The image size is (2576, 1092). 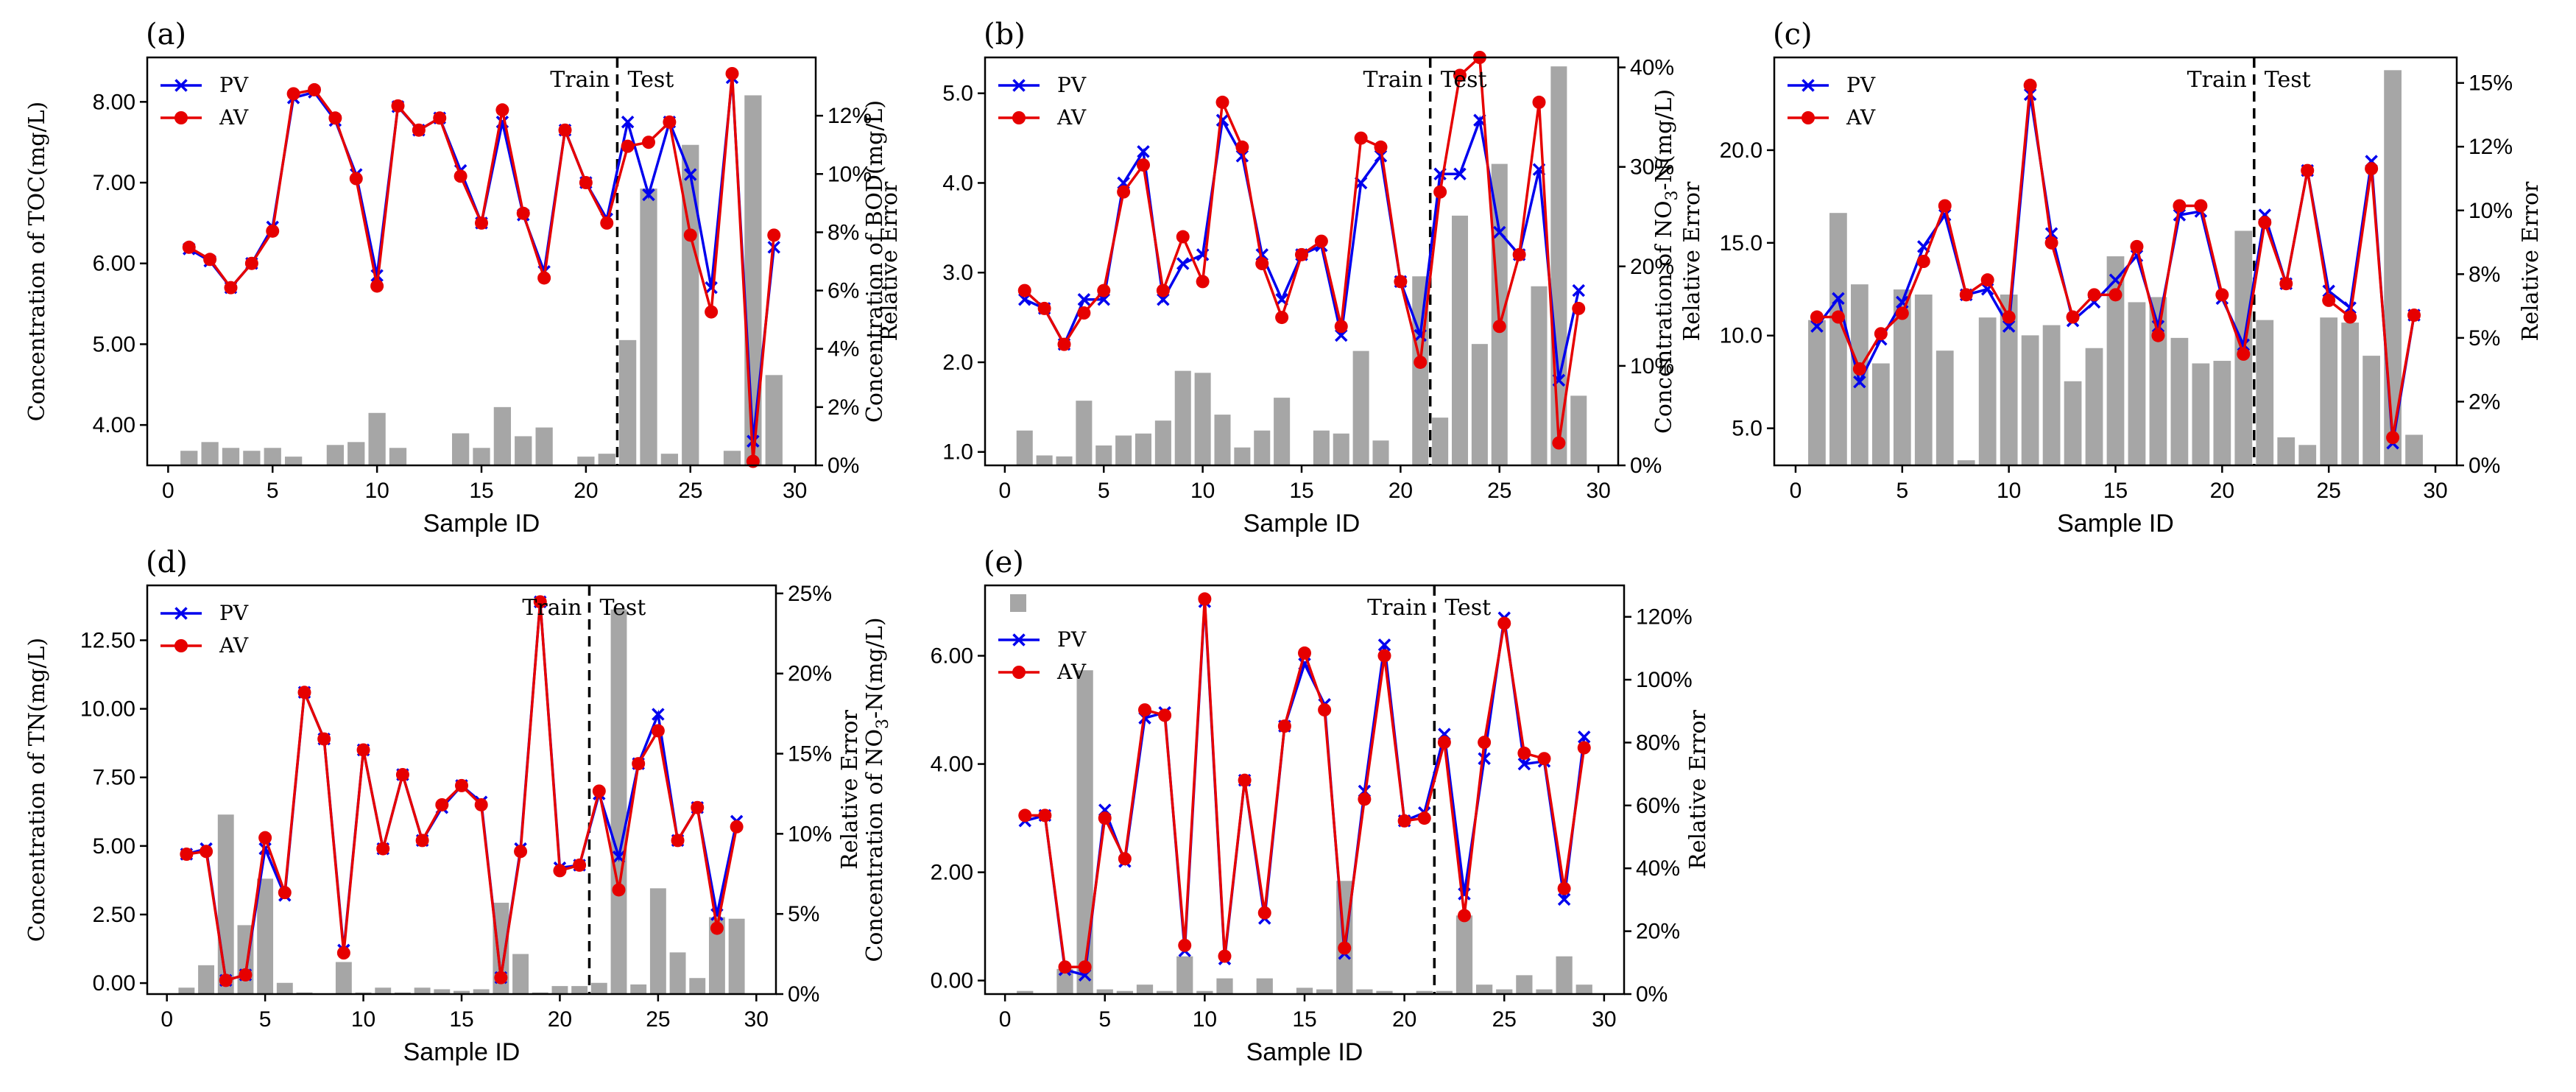 I want to click on y-tick-label: 5.0, so click(x=1747, y=429).